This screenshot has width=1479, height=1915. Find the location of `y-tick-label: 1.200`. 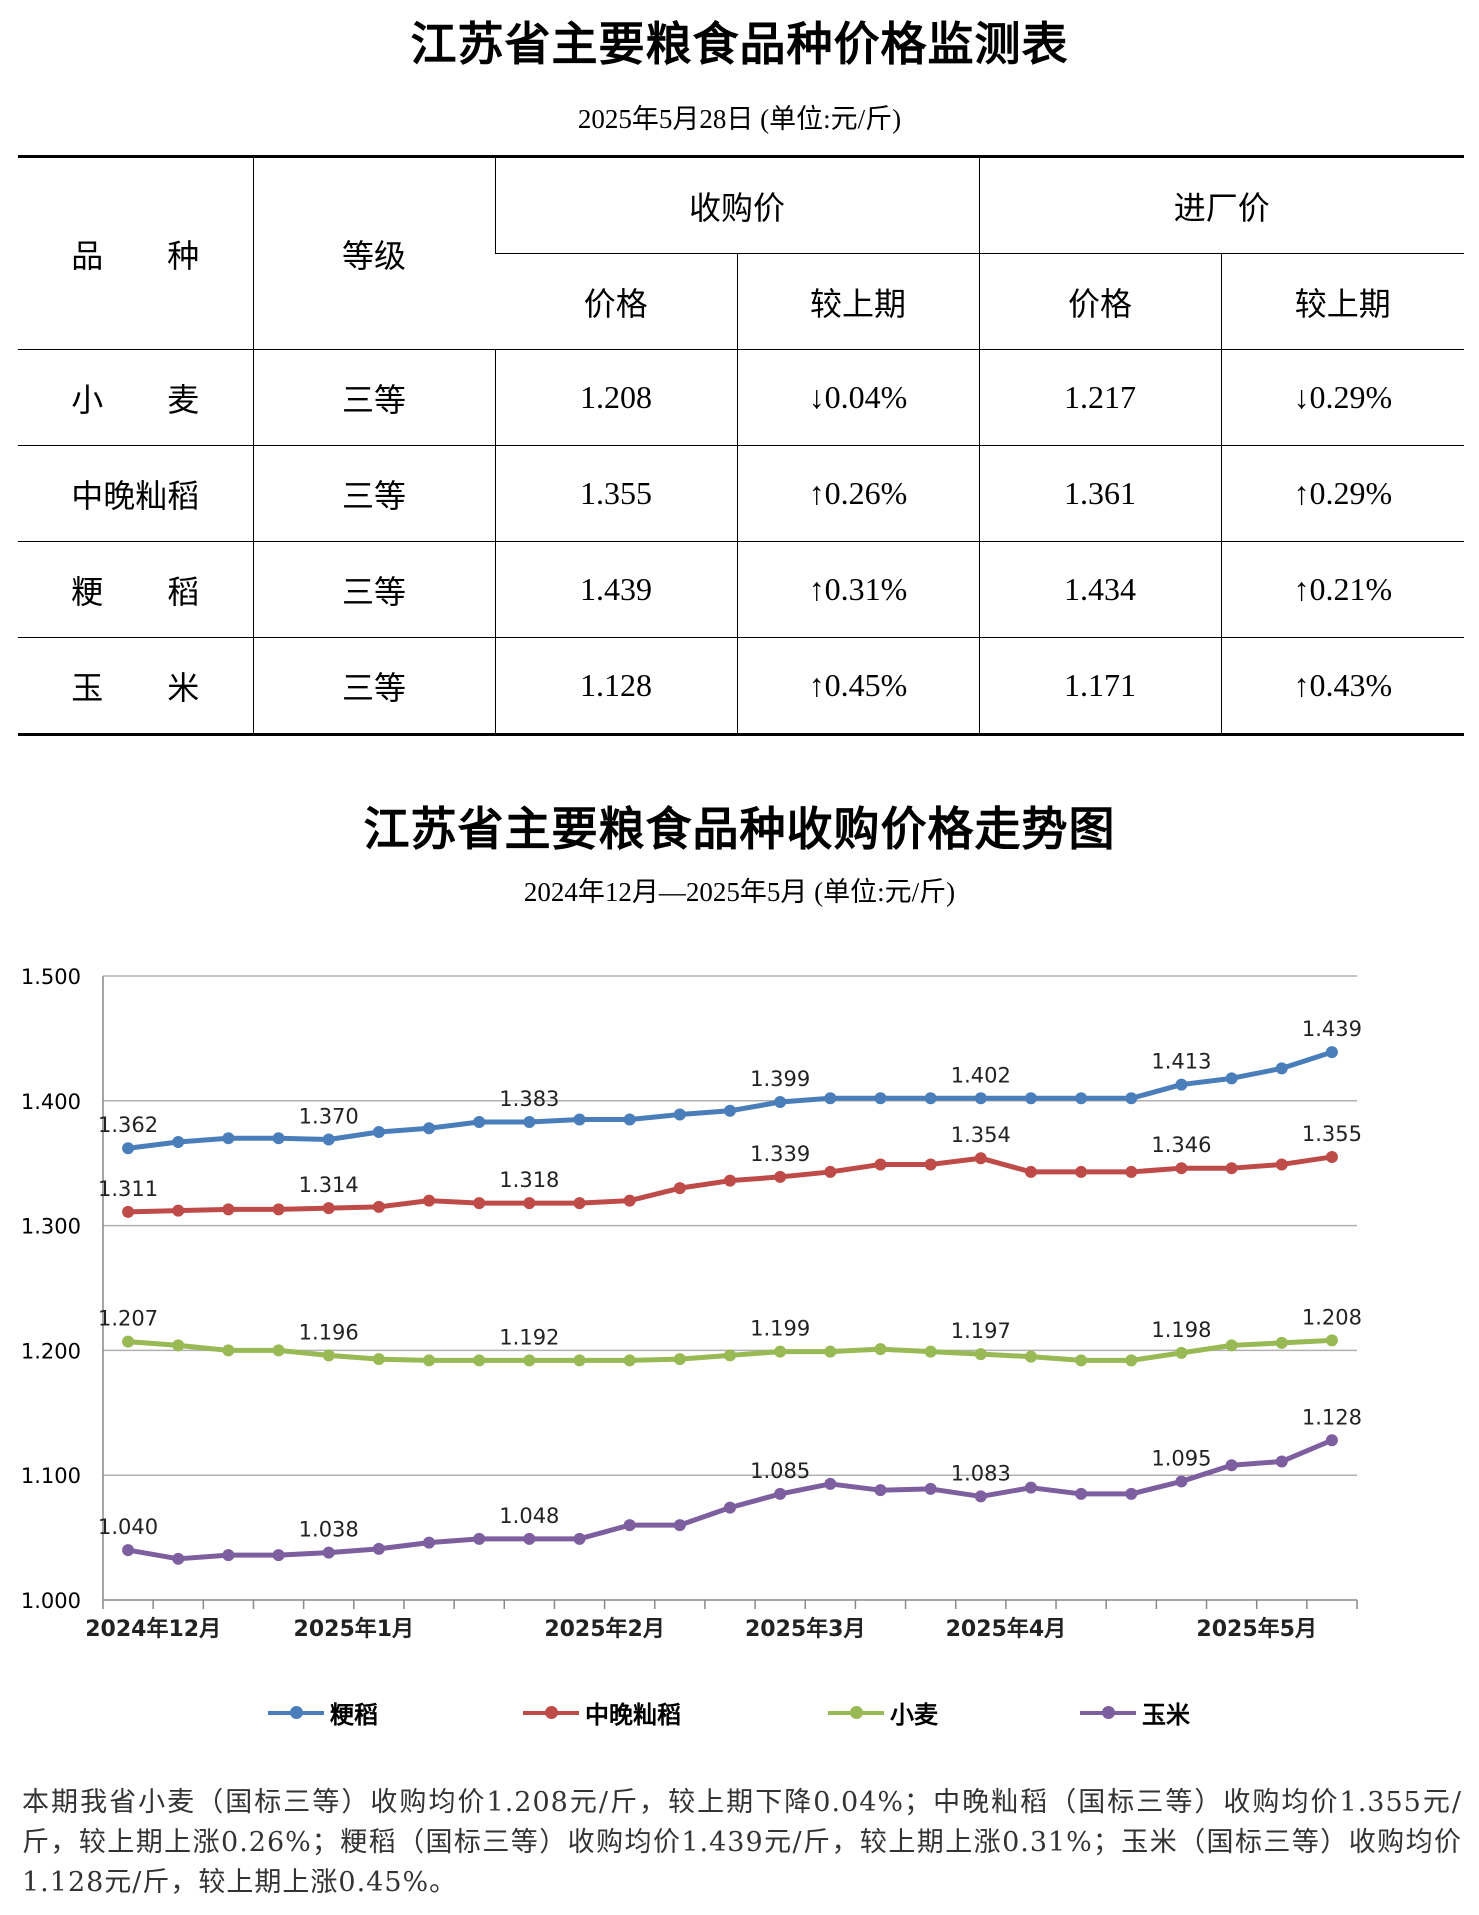

y-tick-label: 1.200 is located at coordinates (51, 1351).